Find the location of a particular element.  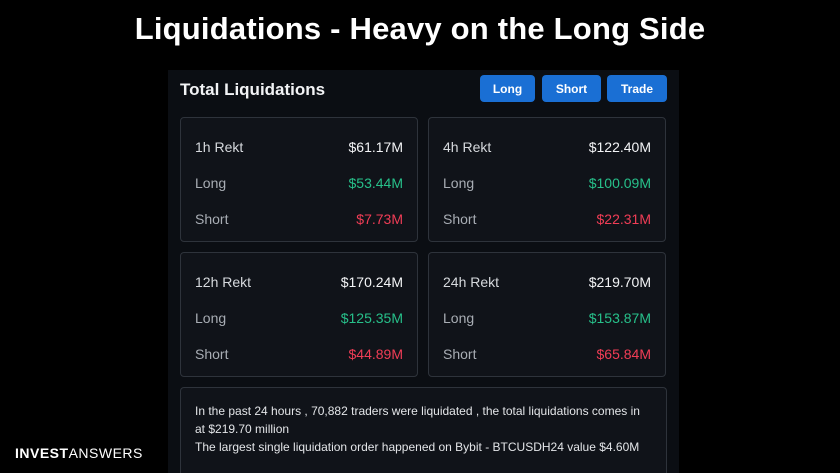

short-value: $65.84M is located at coordinates (623, 354).